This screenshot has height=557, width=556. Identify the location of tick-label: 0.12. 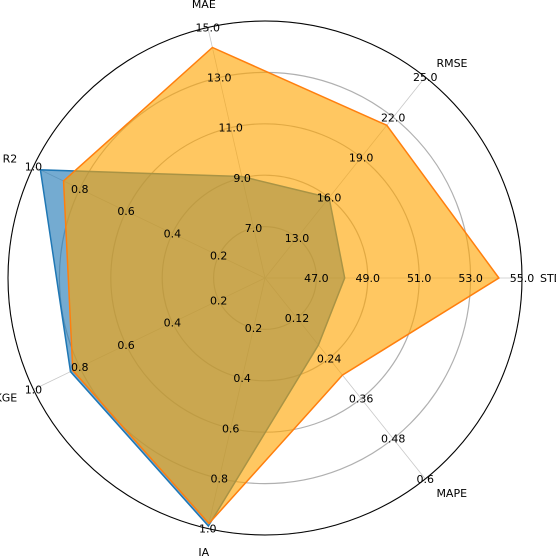
(297, 318).